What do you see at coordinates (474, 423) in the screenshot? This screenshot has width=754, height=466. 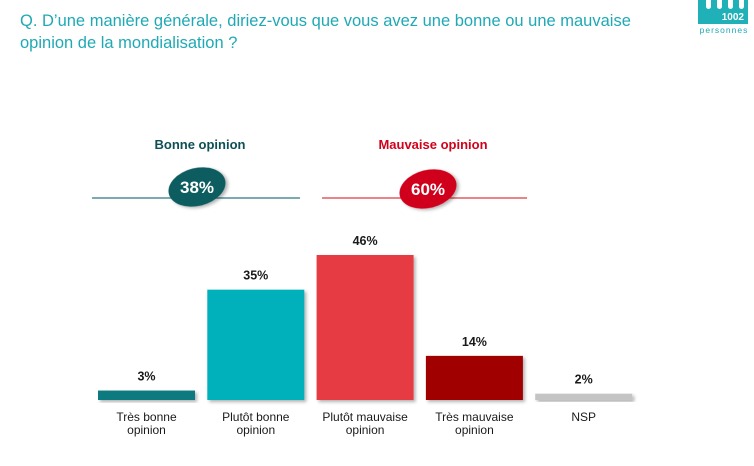 I see `category-label: Très mauvaise opinion` at bounding box center [474, 423].